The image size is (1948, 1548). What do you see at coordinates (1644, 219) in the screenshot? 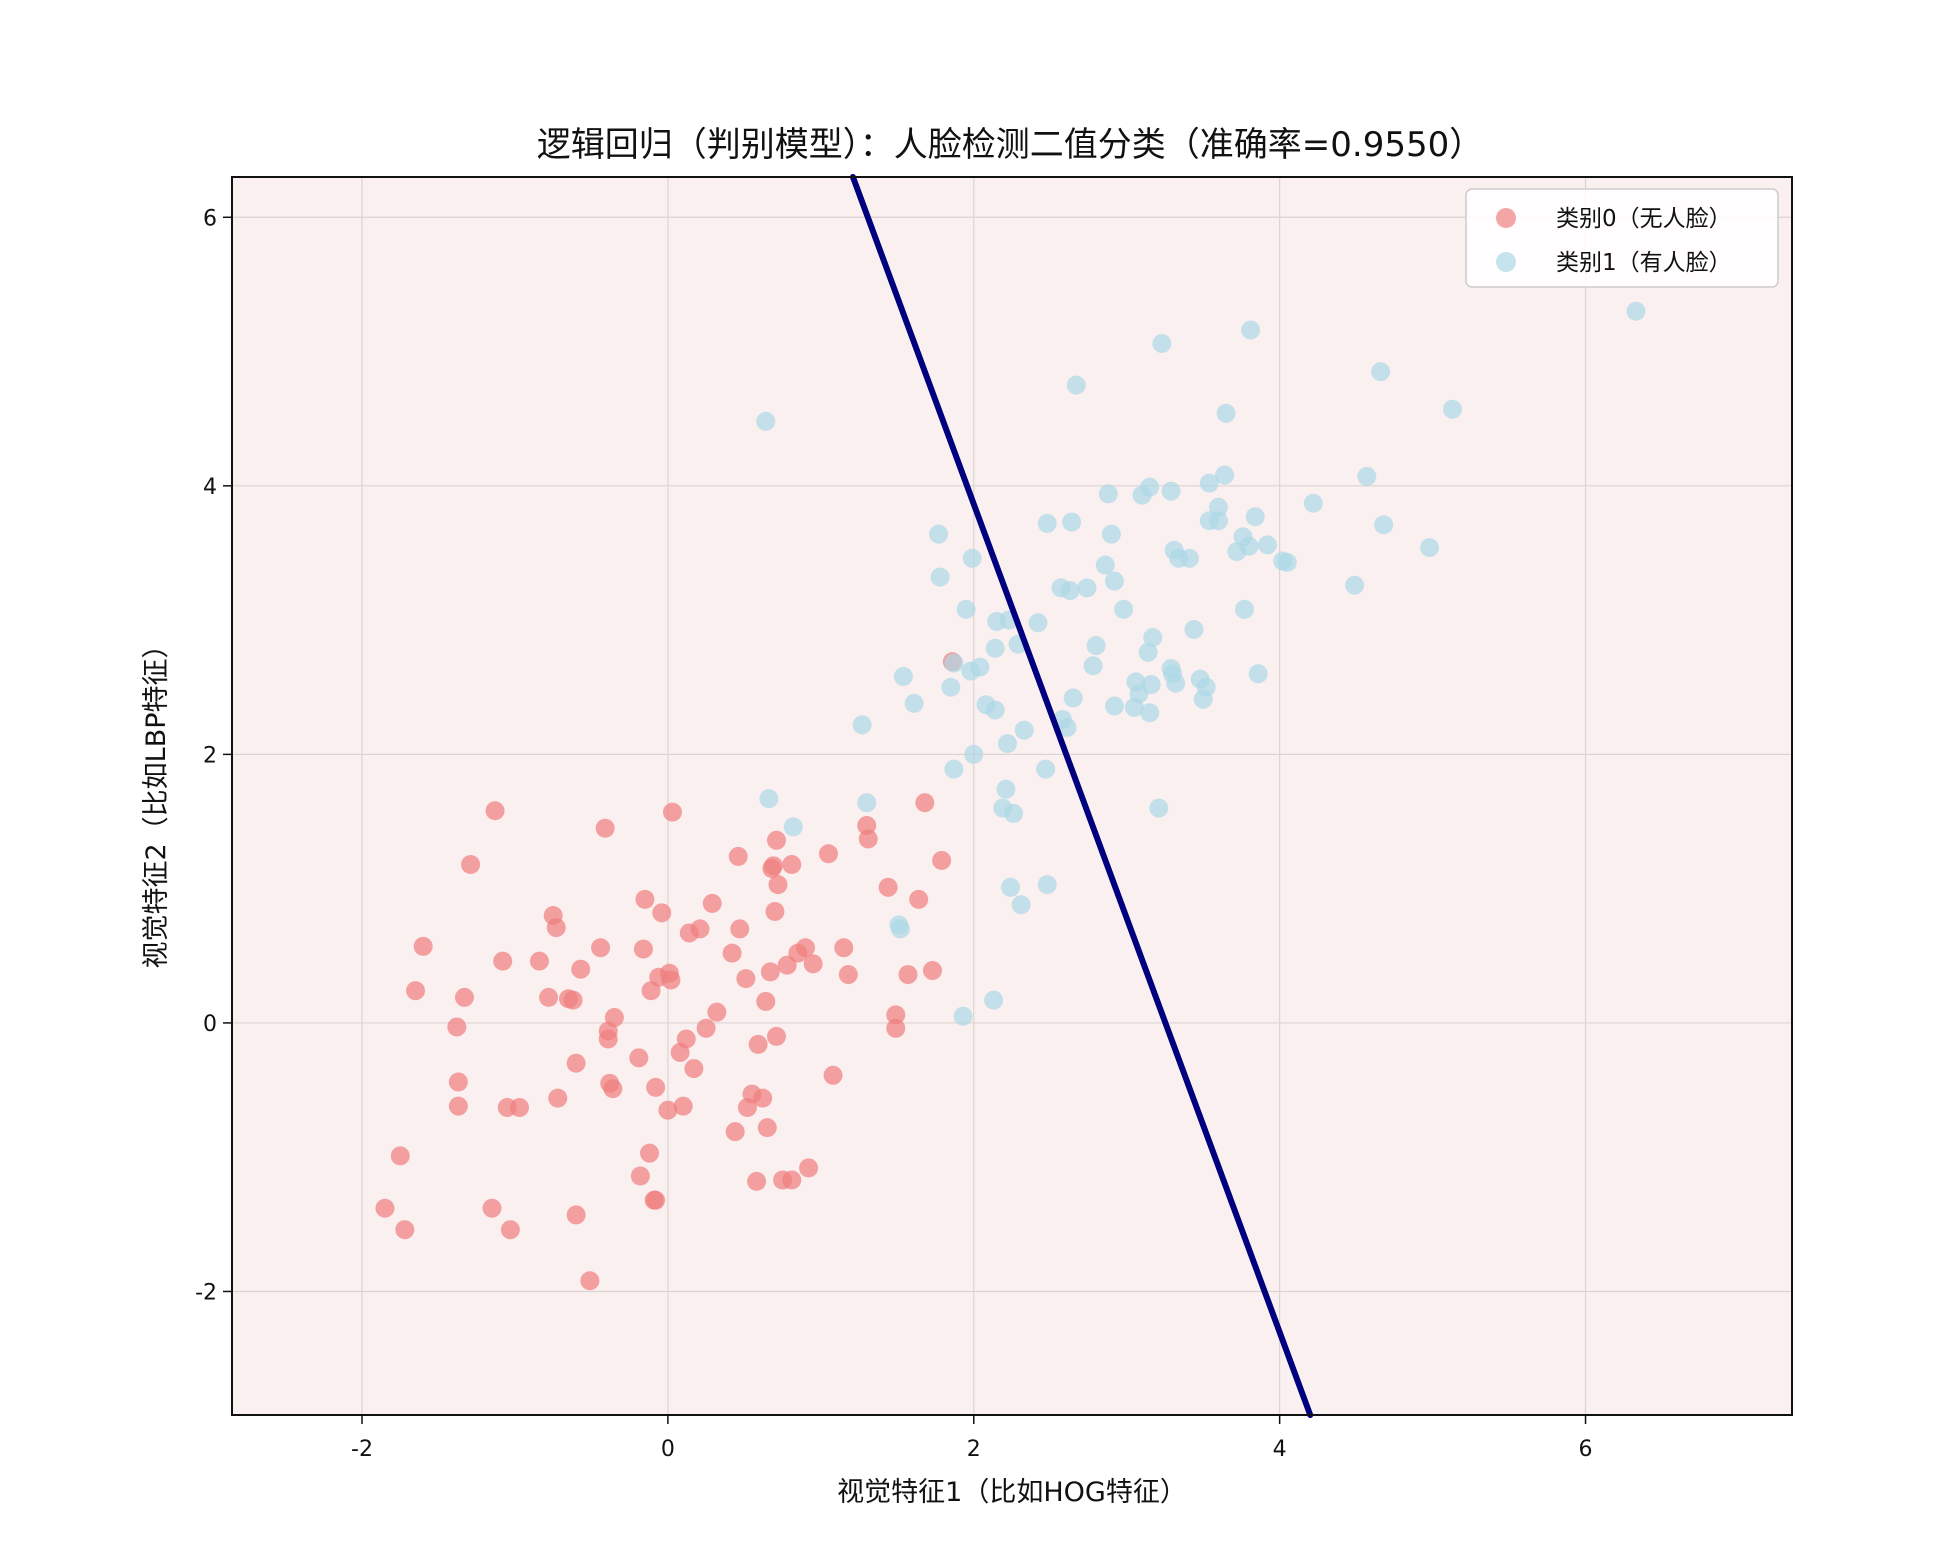
I see `legend-label-no-face: 类别0（无人脸）` at bounding box center [1644, 219].